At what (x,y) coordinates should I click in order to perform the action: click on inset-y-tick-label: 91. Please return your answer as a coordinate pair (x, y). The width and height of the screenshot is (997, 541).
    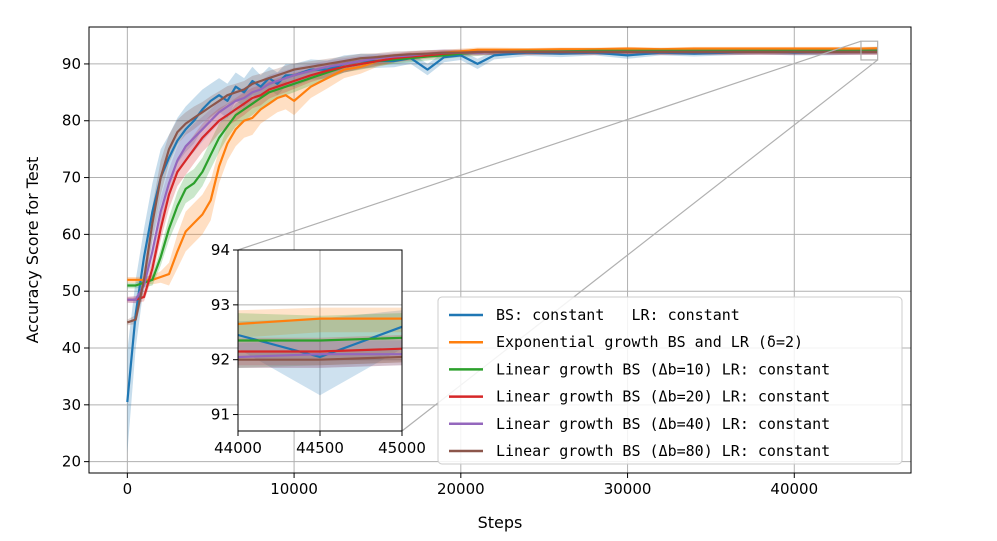
    Looking at the image, I should click on (220, 415).